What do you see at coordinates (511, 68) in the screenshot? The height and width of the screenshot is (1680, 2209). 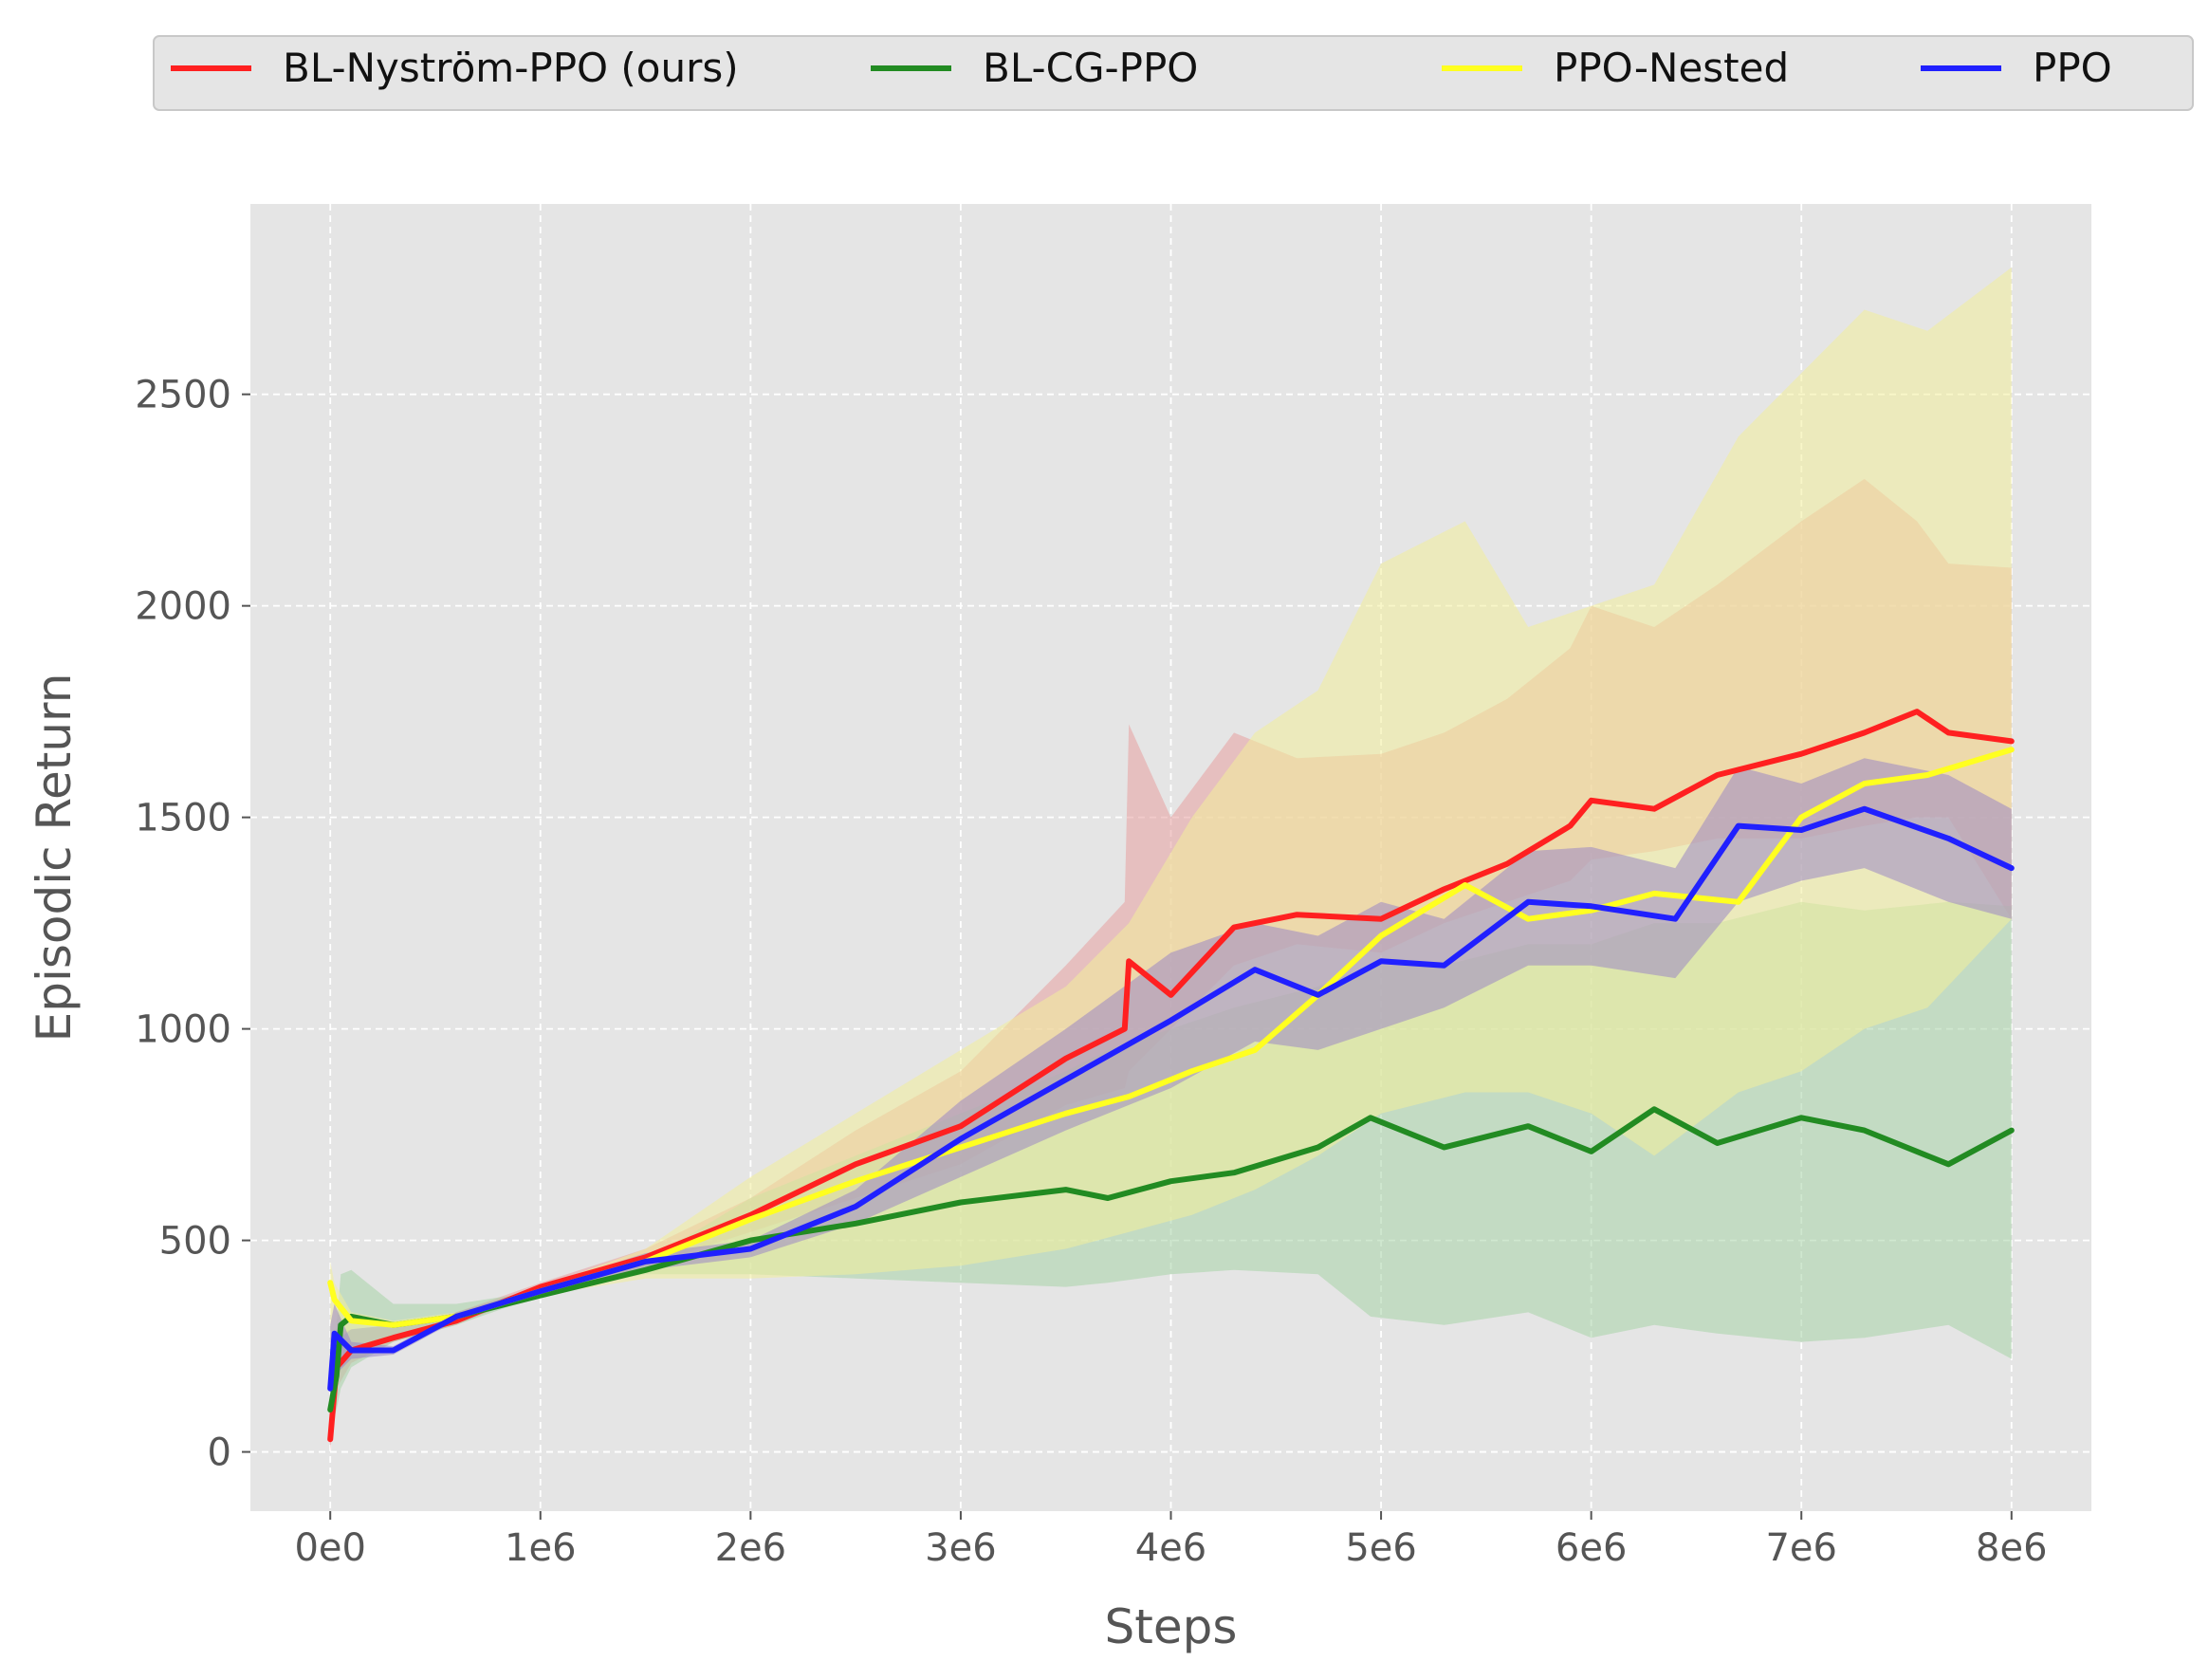 I see `legend-label: BL-Nyström-PPO (ours)` at bounding box center [511, 68].